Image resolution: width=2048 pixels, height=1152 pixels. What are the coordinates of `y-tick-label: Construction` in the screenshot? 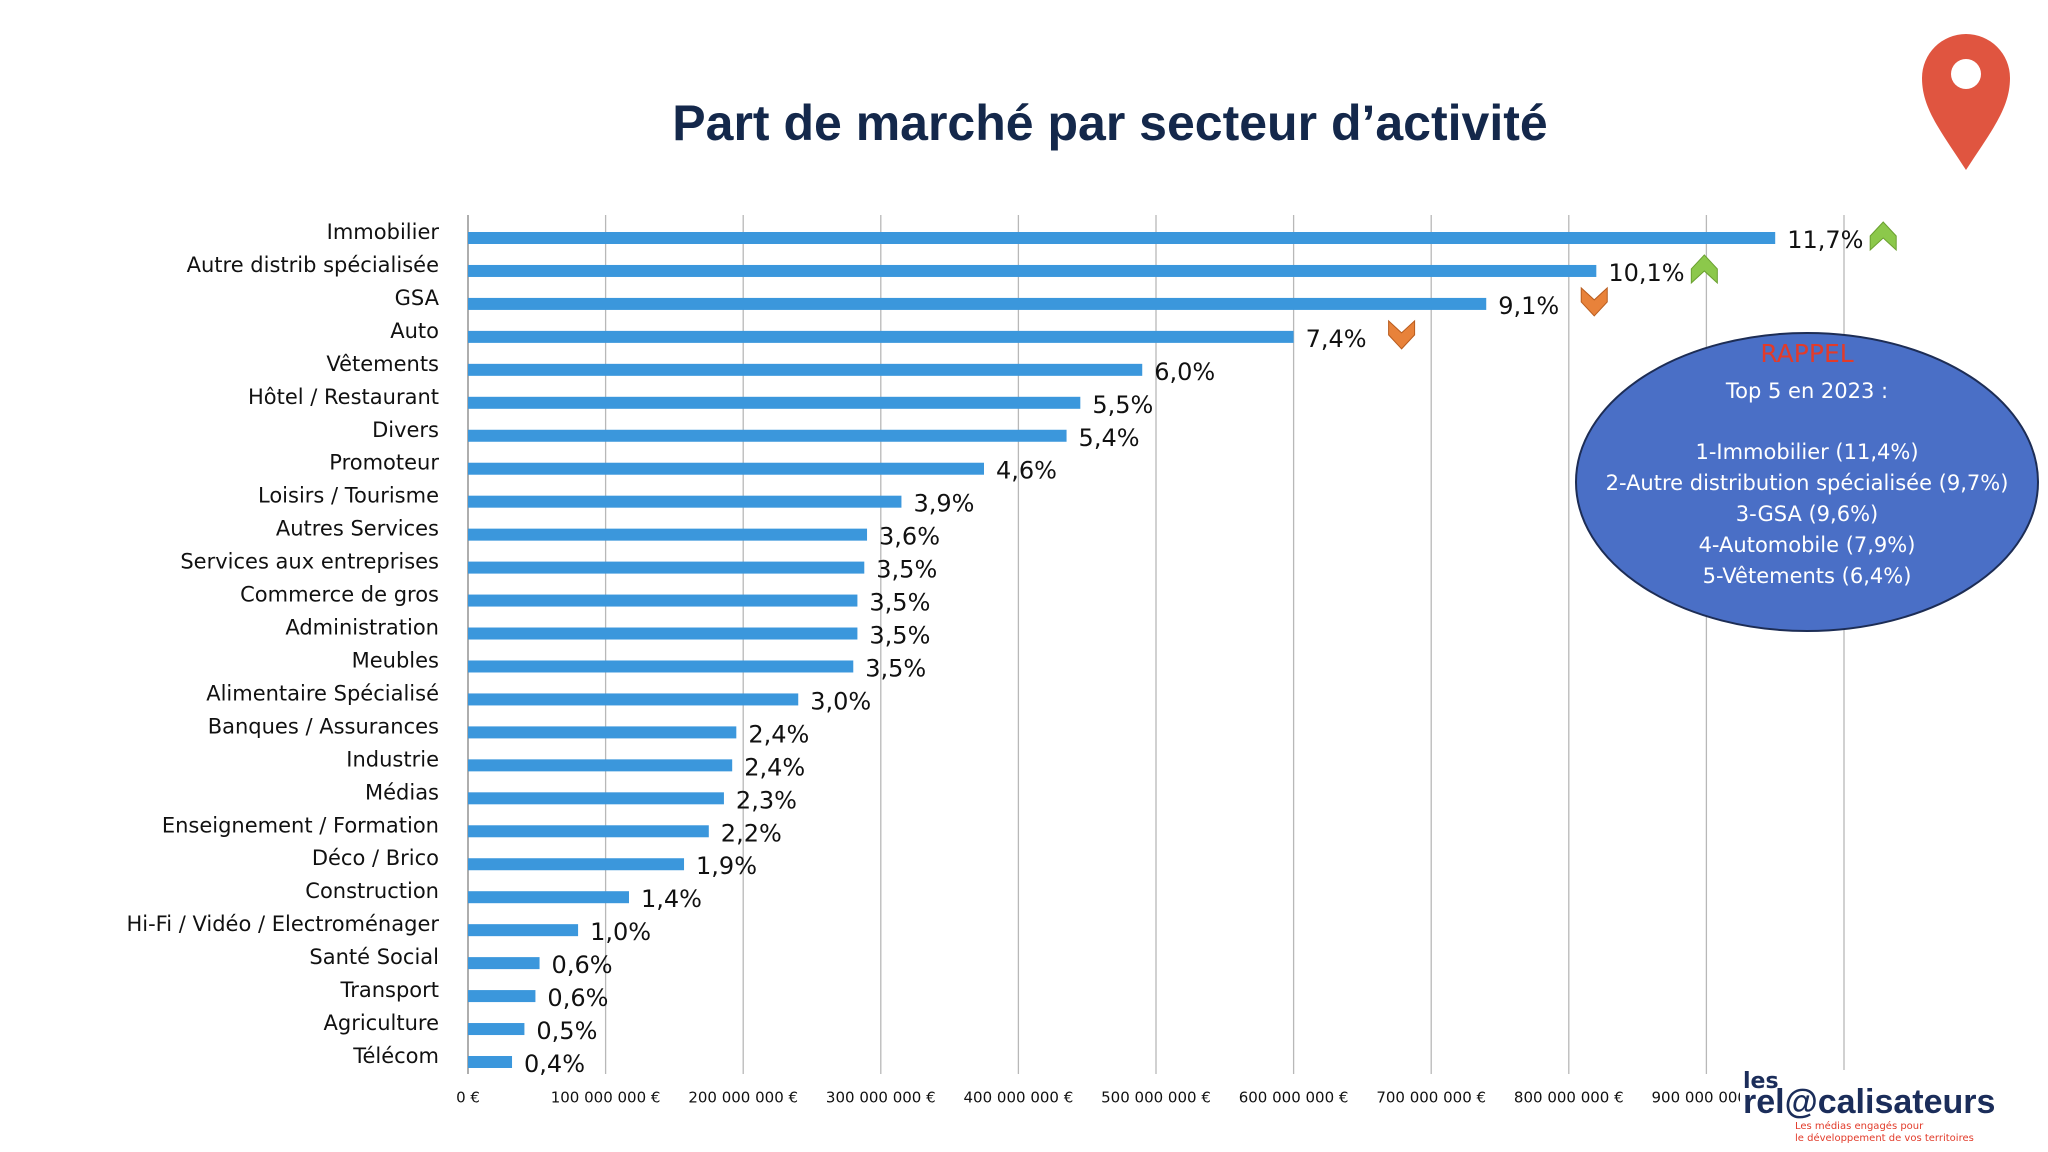 It's located at (372, 891).